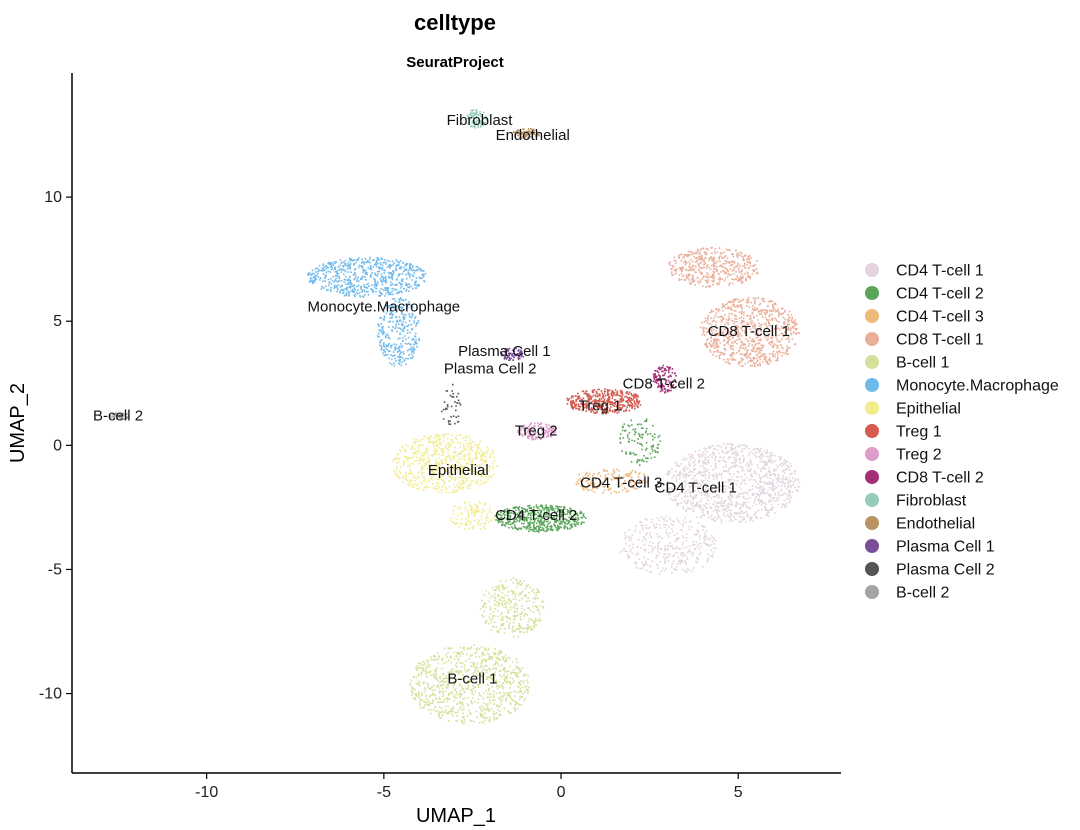  I want to click on chart-title: celltype, so click(455, 22).